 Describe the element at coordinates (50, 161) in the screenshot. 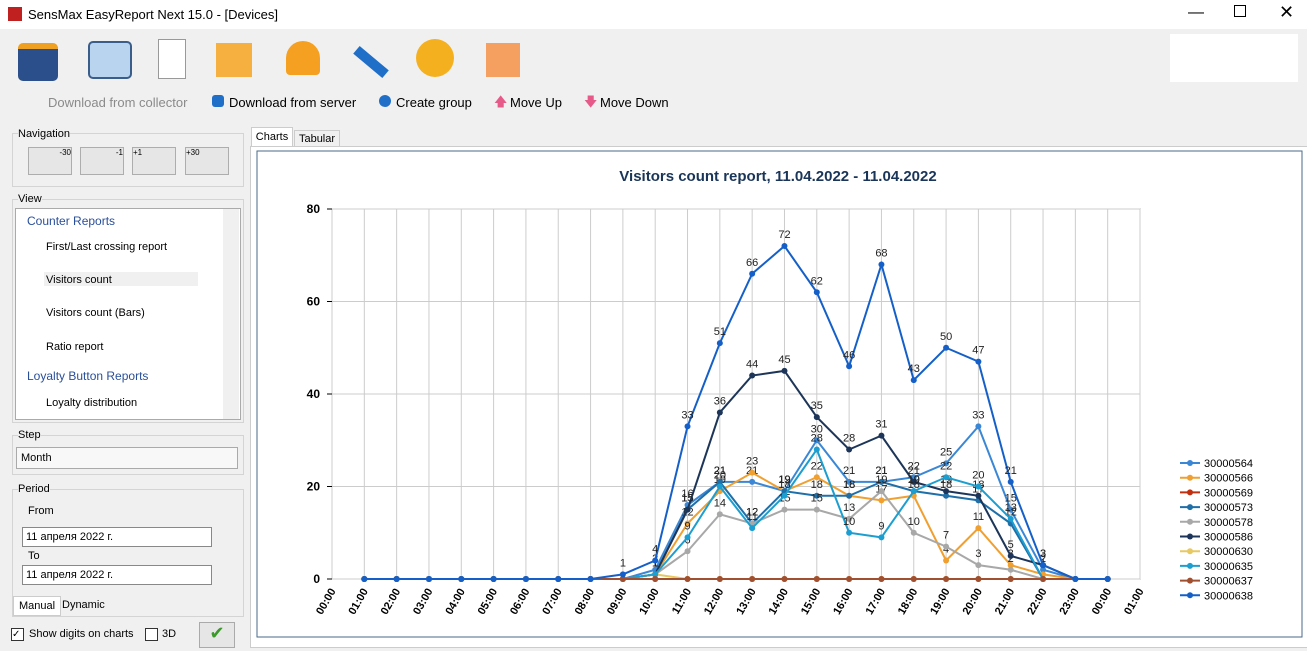

I see `nav-btn: -30` at that location.